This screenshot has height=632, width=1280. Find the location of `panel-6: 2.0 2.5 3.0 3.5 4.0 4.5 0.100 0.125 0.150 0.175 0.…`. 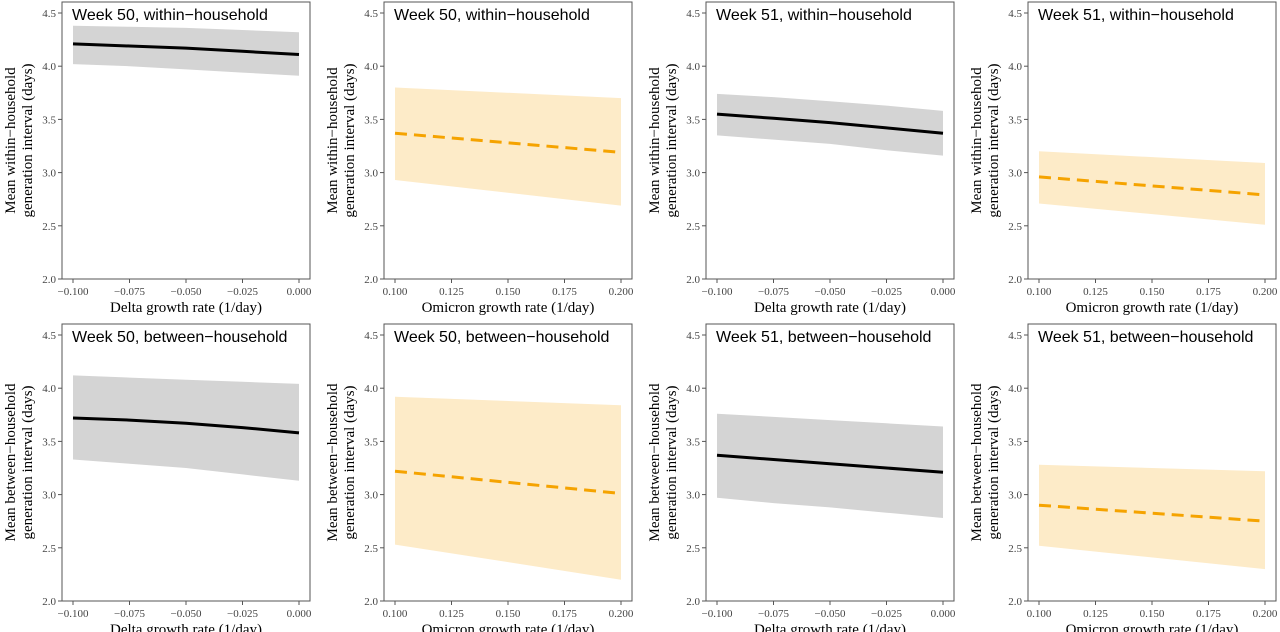

panel-6: 2.0 2.5 3.0 3.5 4.0 4.5 0.100 0.125 0.150 0.175 0.… is located at coordinates (479, 477).